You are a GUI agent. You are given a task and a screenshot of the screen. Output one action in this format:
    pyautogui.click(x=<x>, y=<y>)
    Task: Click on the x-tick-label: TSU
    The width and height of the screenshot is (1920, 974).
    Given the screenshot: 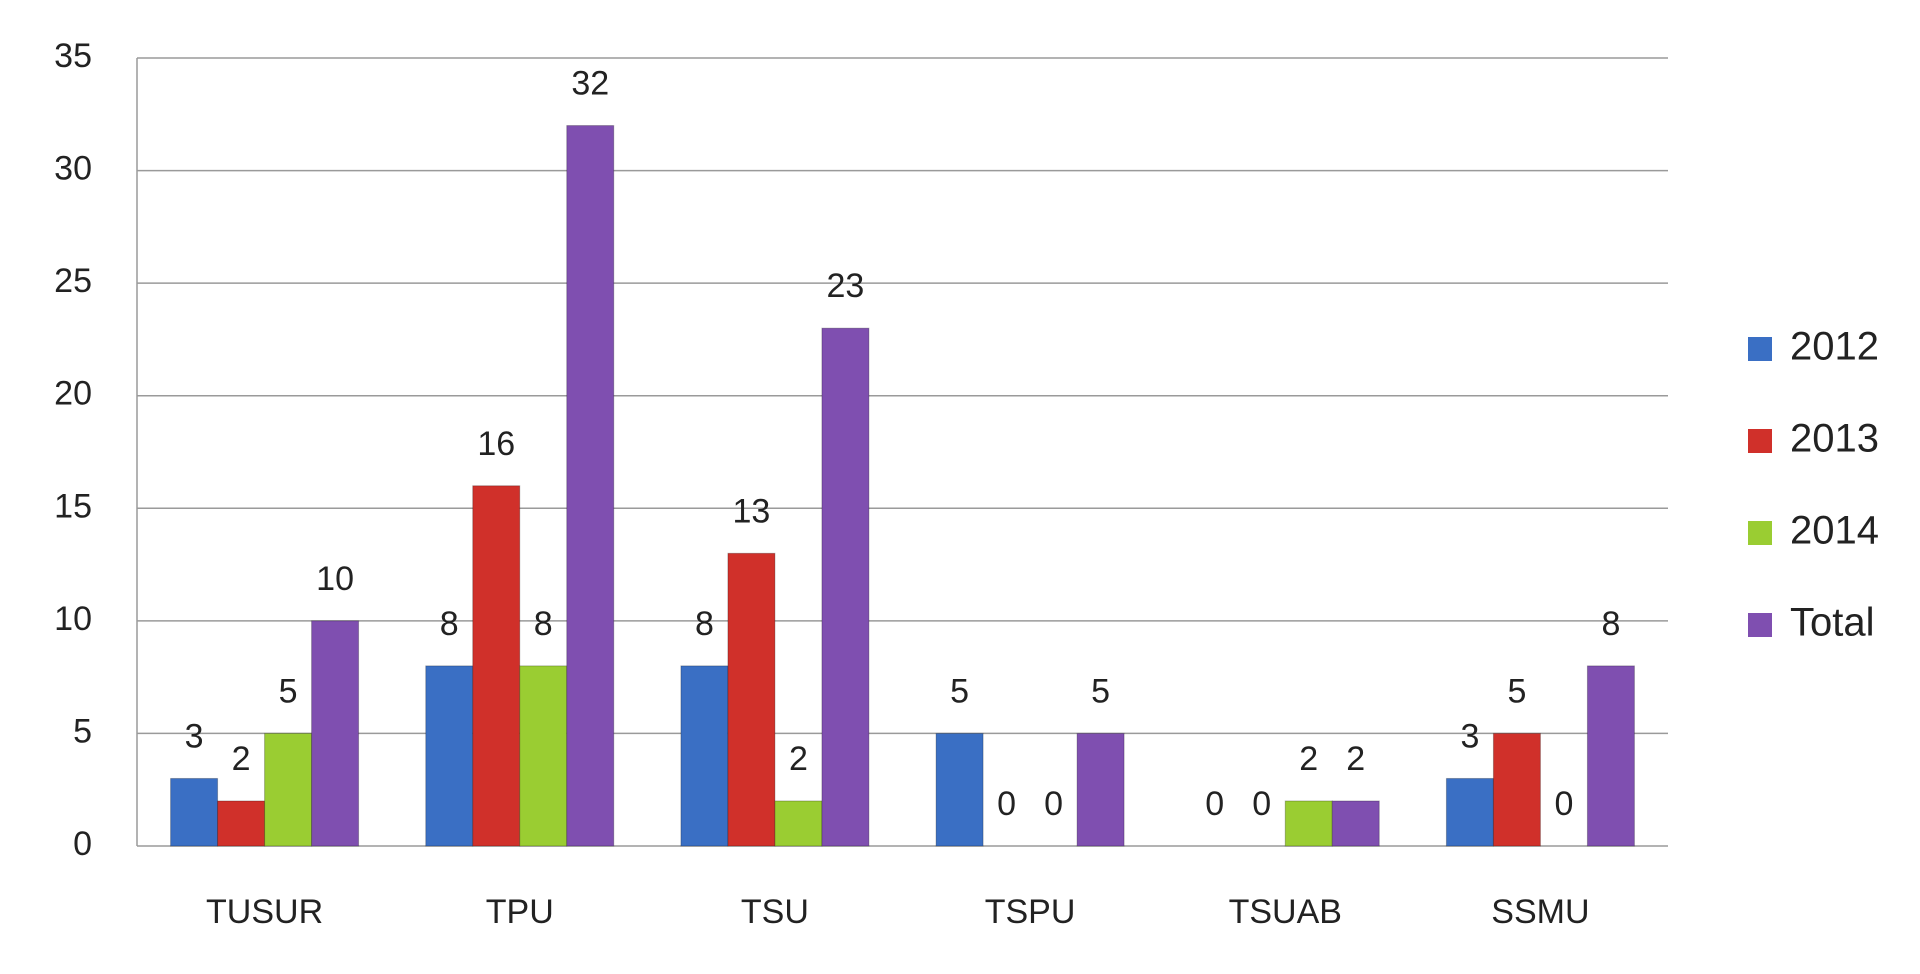 What is the action you would take?
    pyautogui.click(x=775, y=912)
    